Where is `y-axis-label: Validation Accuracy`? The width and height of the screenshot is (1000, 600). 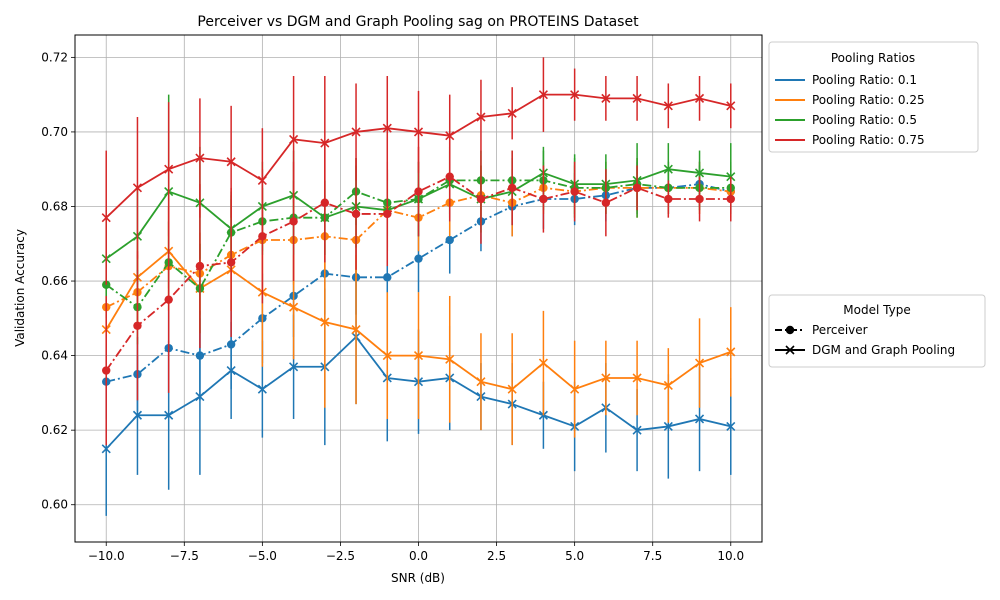
y-axis-label: Validation Accuracy is located at coordinates (20, 288).